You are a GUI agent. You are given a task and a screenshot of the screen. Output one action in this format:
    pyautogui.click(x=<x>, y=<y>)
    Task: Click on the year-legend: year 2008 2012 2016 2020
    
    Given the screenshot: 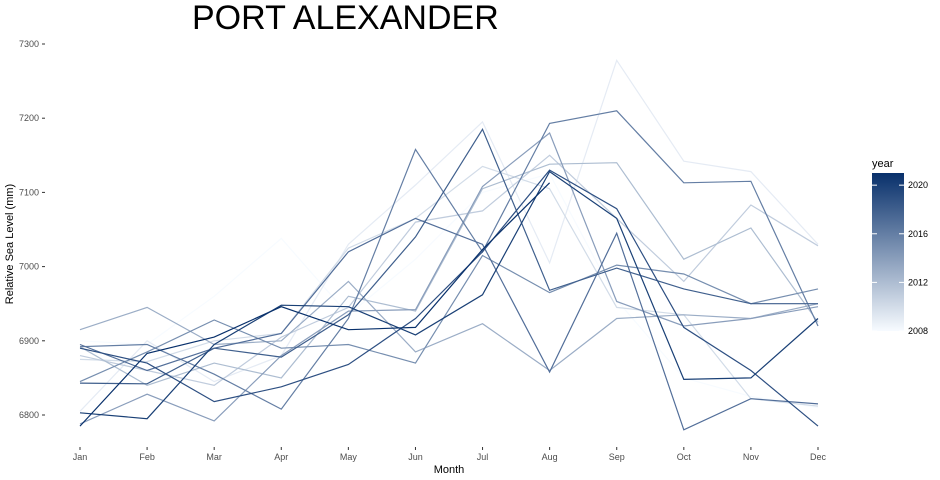 What is the action you would take?
    pyautogui.click(x=900, y=247)
    